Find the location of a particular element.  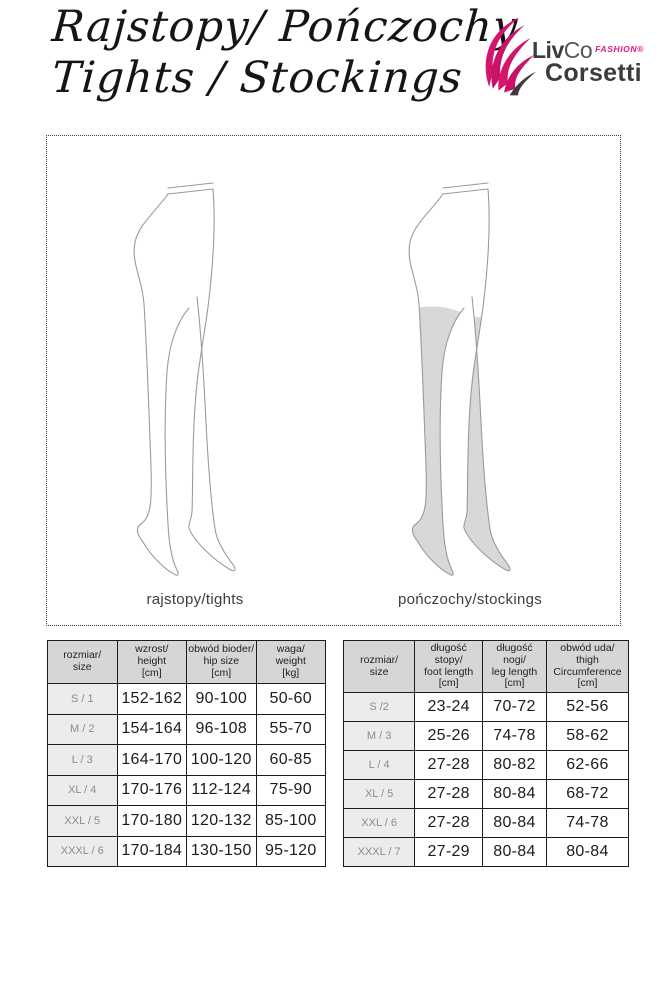

value-cell: 70-72 is located at coordinates (514, 707).